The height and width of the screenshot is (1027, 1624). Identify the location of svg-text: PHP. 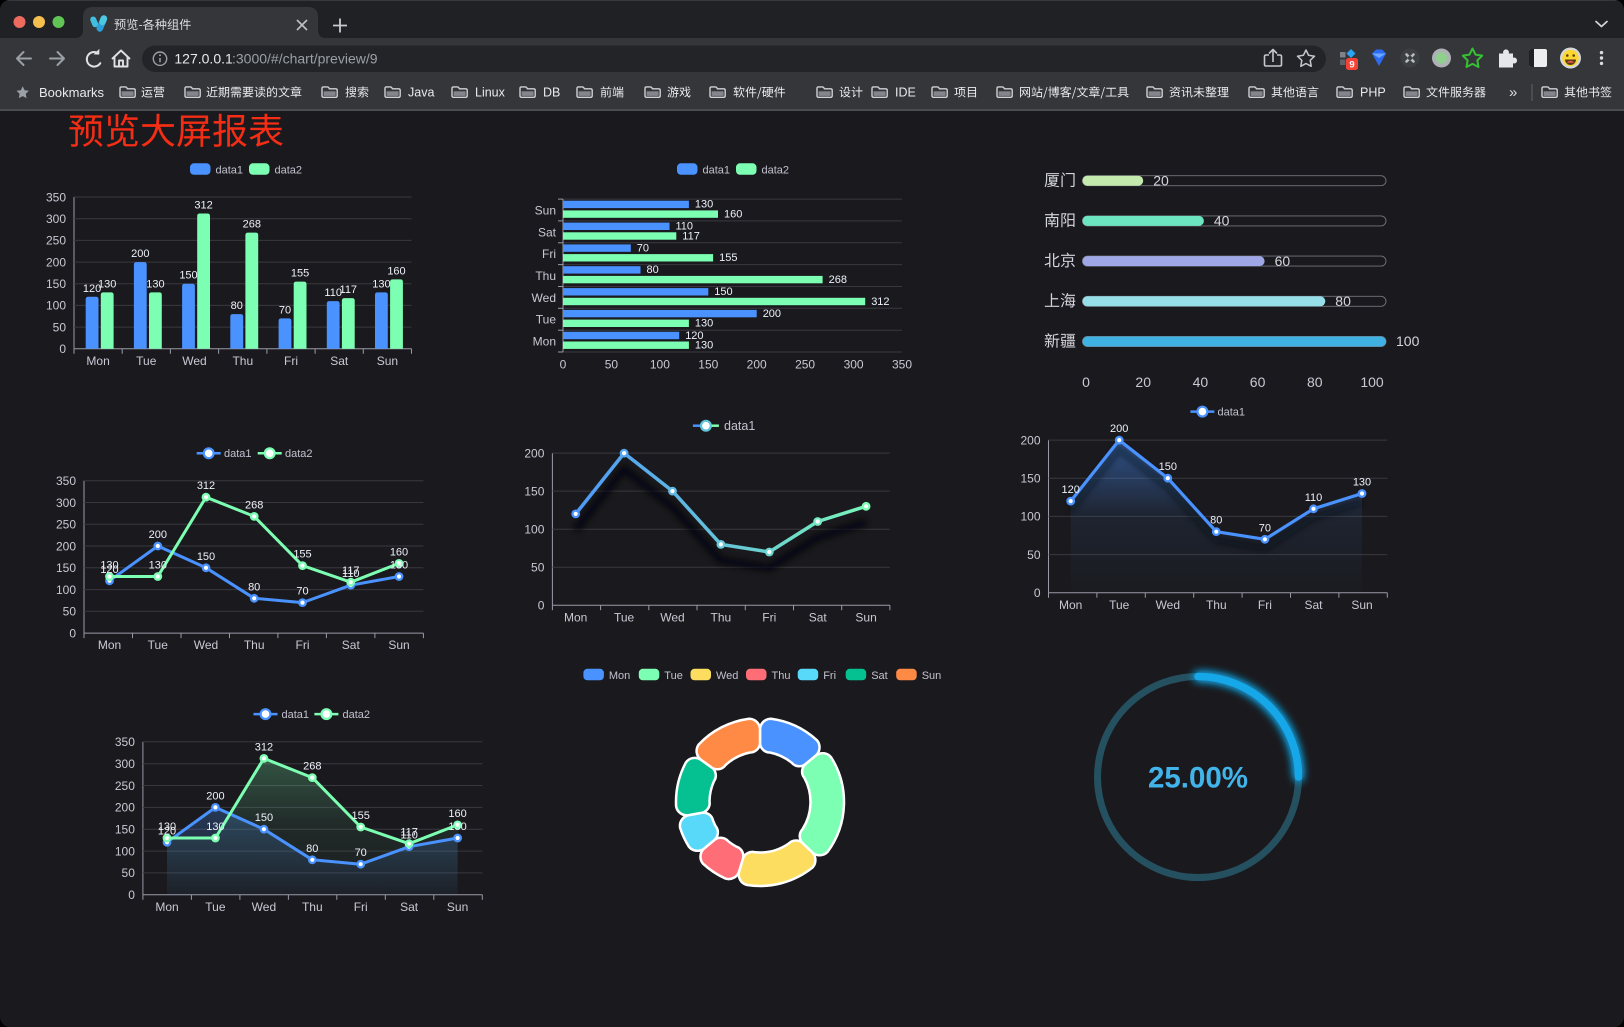
(1373, 93).